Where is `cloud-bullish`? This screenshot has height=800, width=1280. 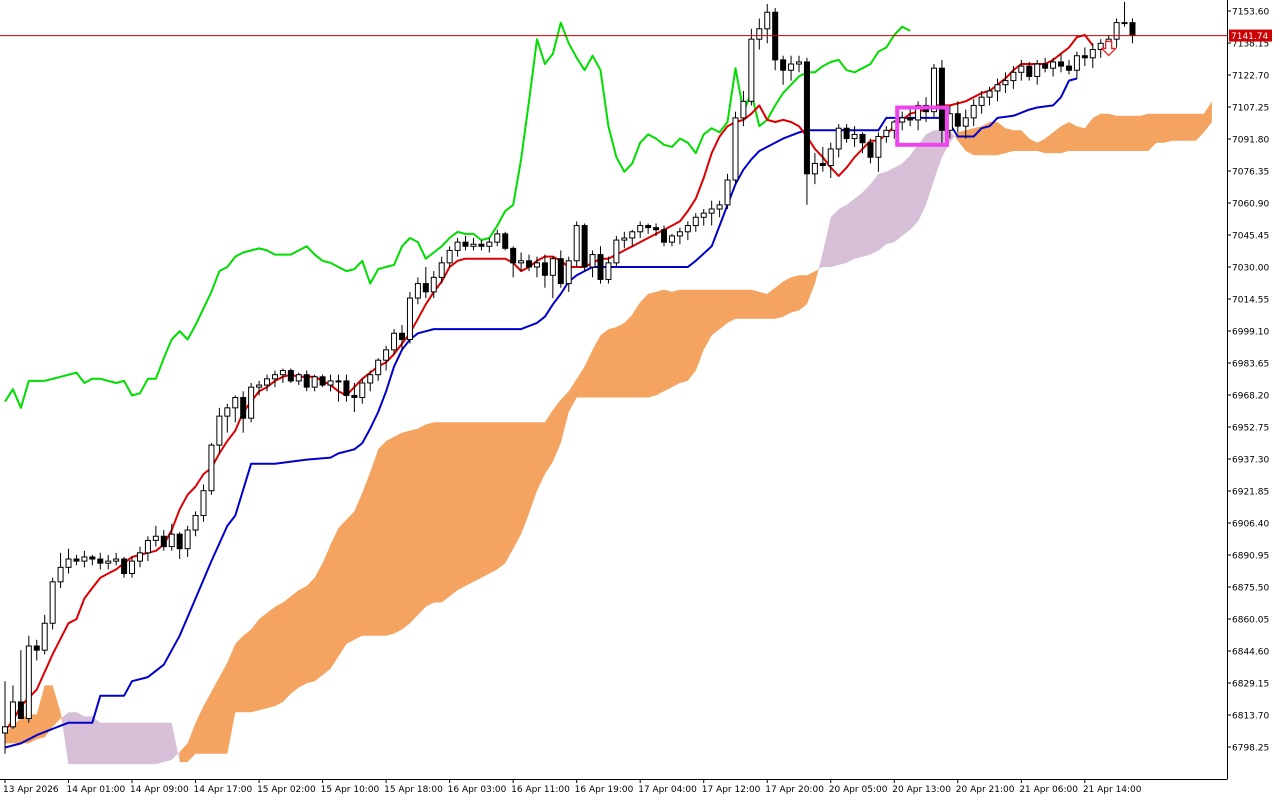 cloud-bullish is located at coordinates (34, 714).